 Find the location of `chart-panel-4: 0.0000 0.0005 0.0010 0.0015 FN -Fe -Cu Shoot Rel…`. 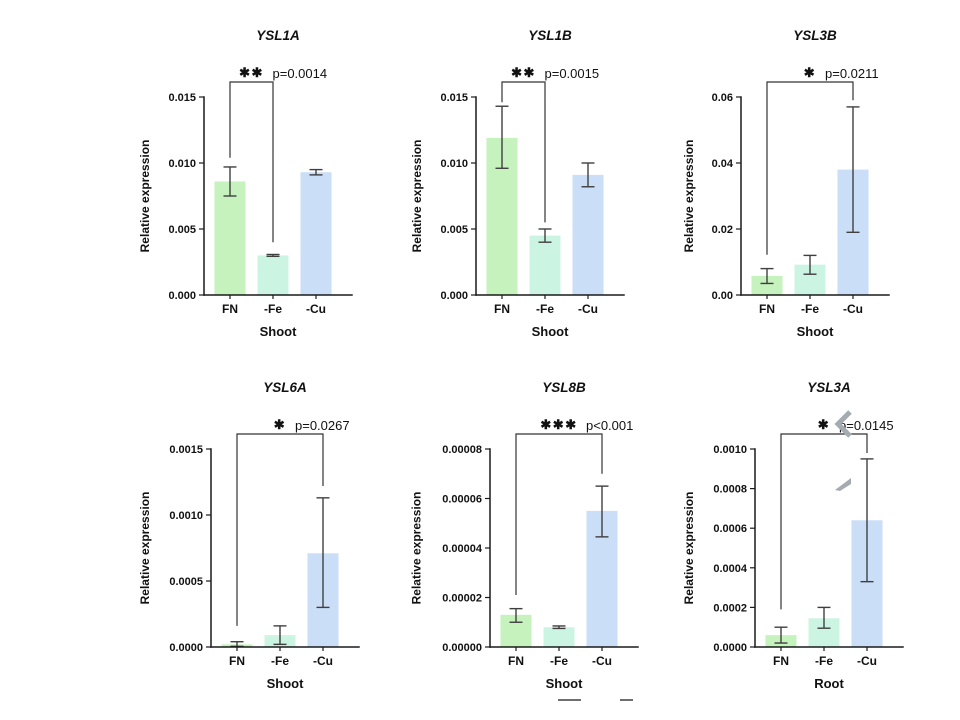

chart-panel-4: 0.0000 0.0005 0.0010 0.0015 FN -Fe -Cu Shoot Rel… is located at coordinates (249, 535).